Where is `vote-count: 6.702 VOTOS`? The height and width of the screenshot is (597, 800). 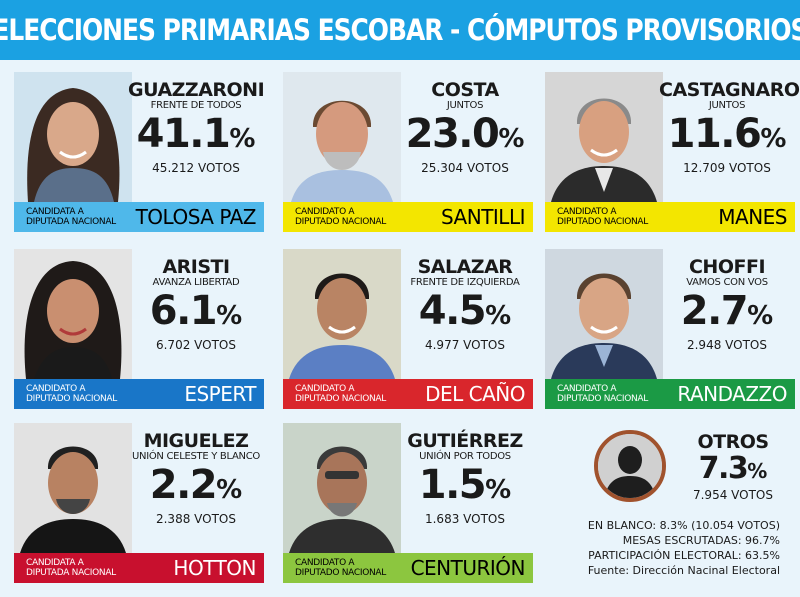
vote-count: 6.702 VOTOS is located at coordinates (195, 345).